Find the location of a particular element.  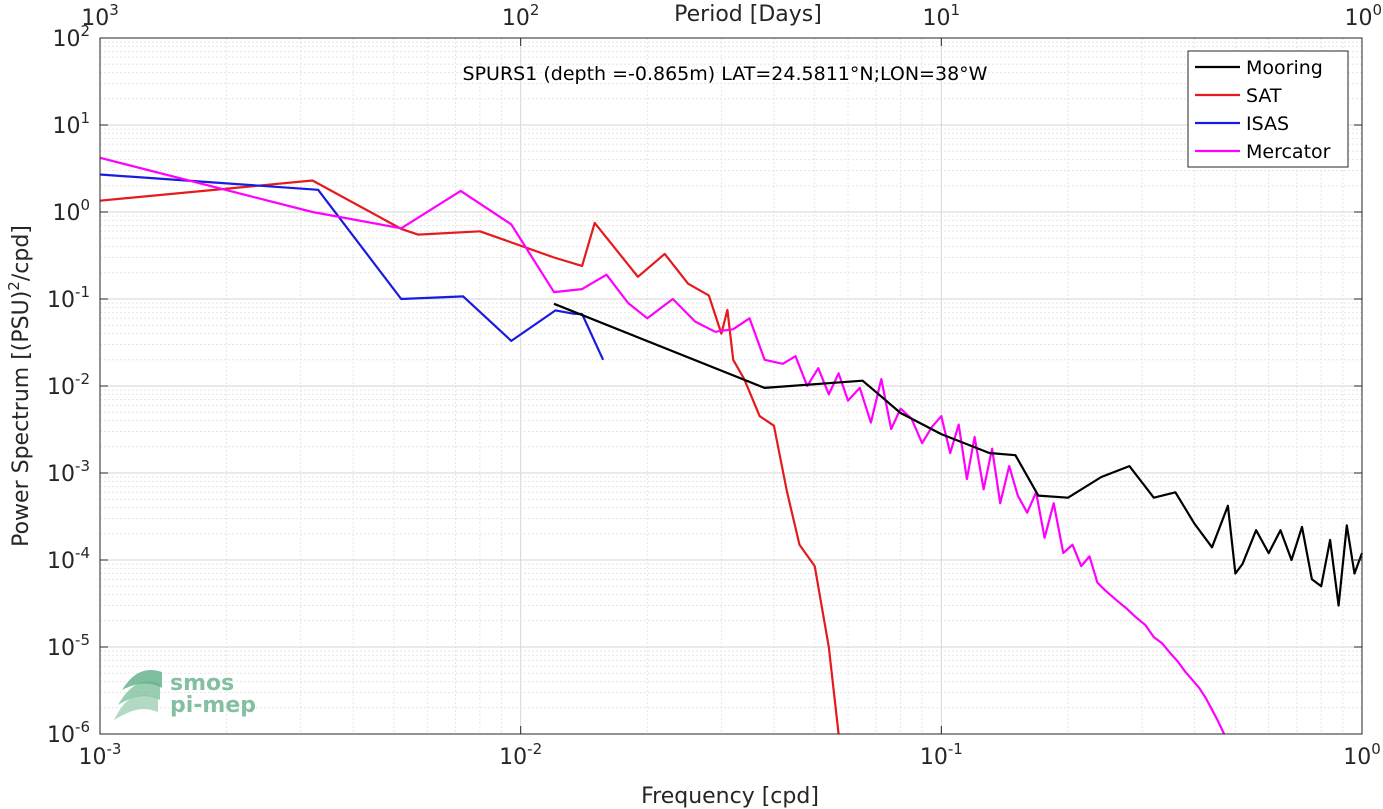

top-tick-label: 10² is located at coordinates (521, 16).